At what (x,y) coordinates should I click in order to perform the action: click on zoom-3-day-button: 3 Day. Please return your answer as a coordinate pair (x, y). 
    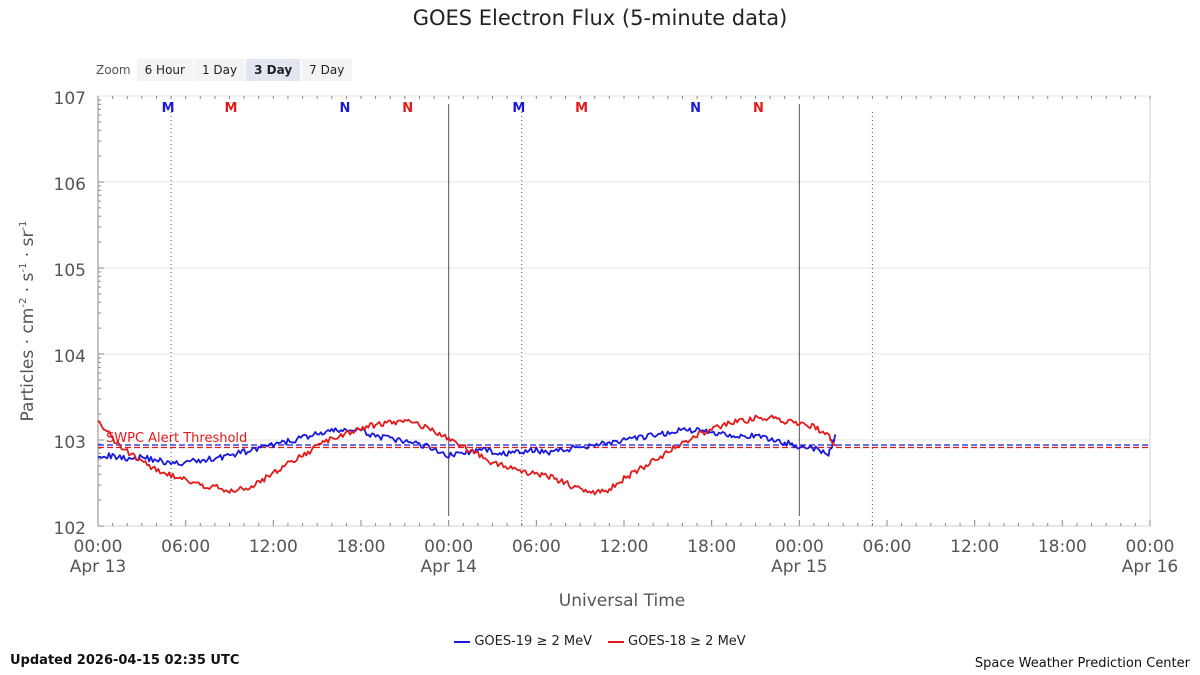
    Looking at the image, I should click on (273, 70).